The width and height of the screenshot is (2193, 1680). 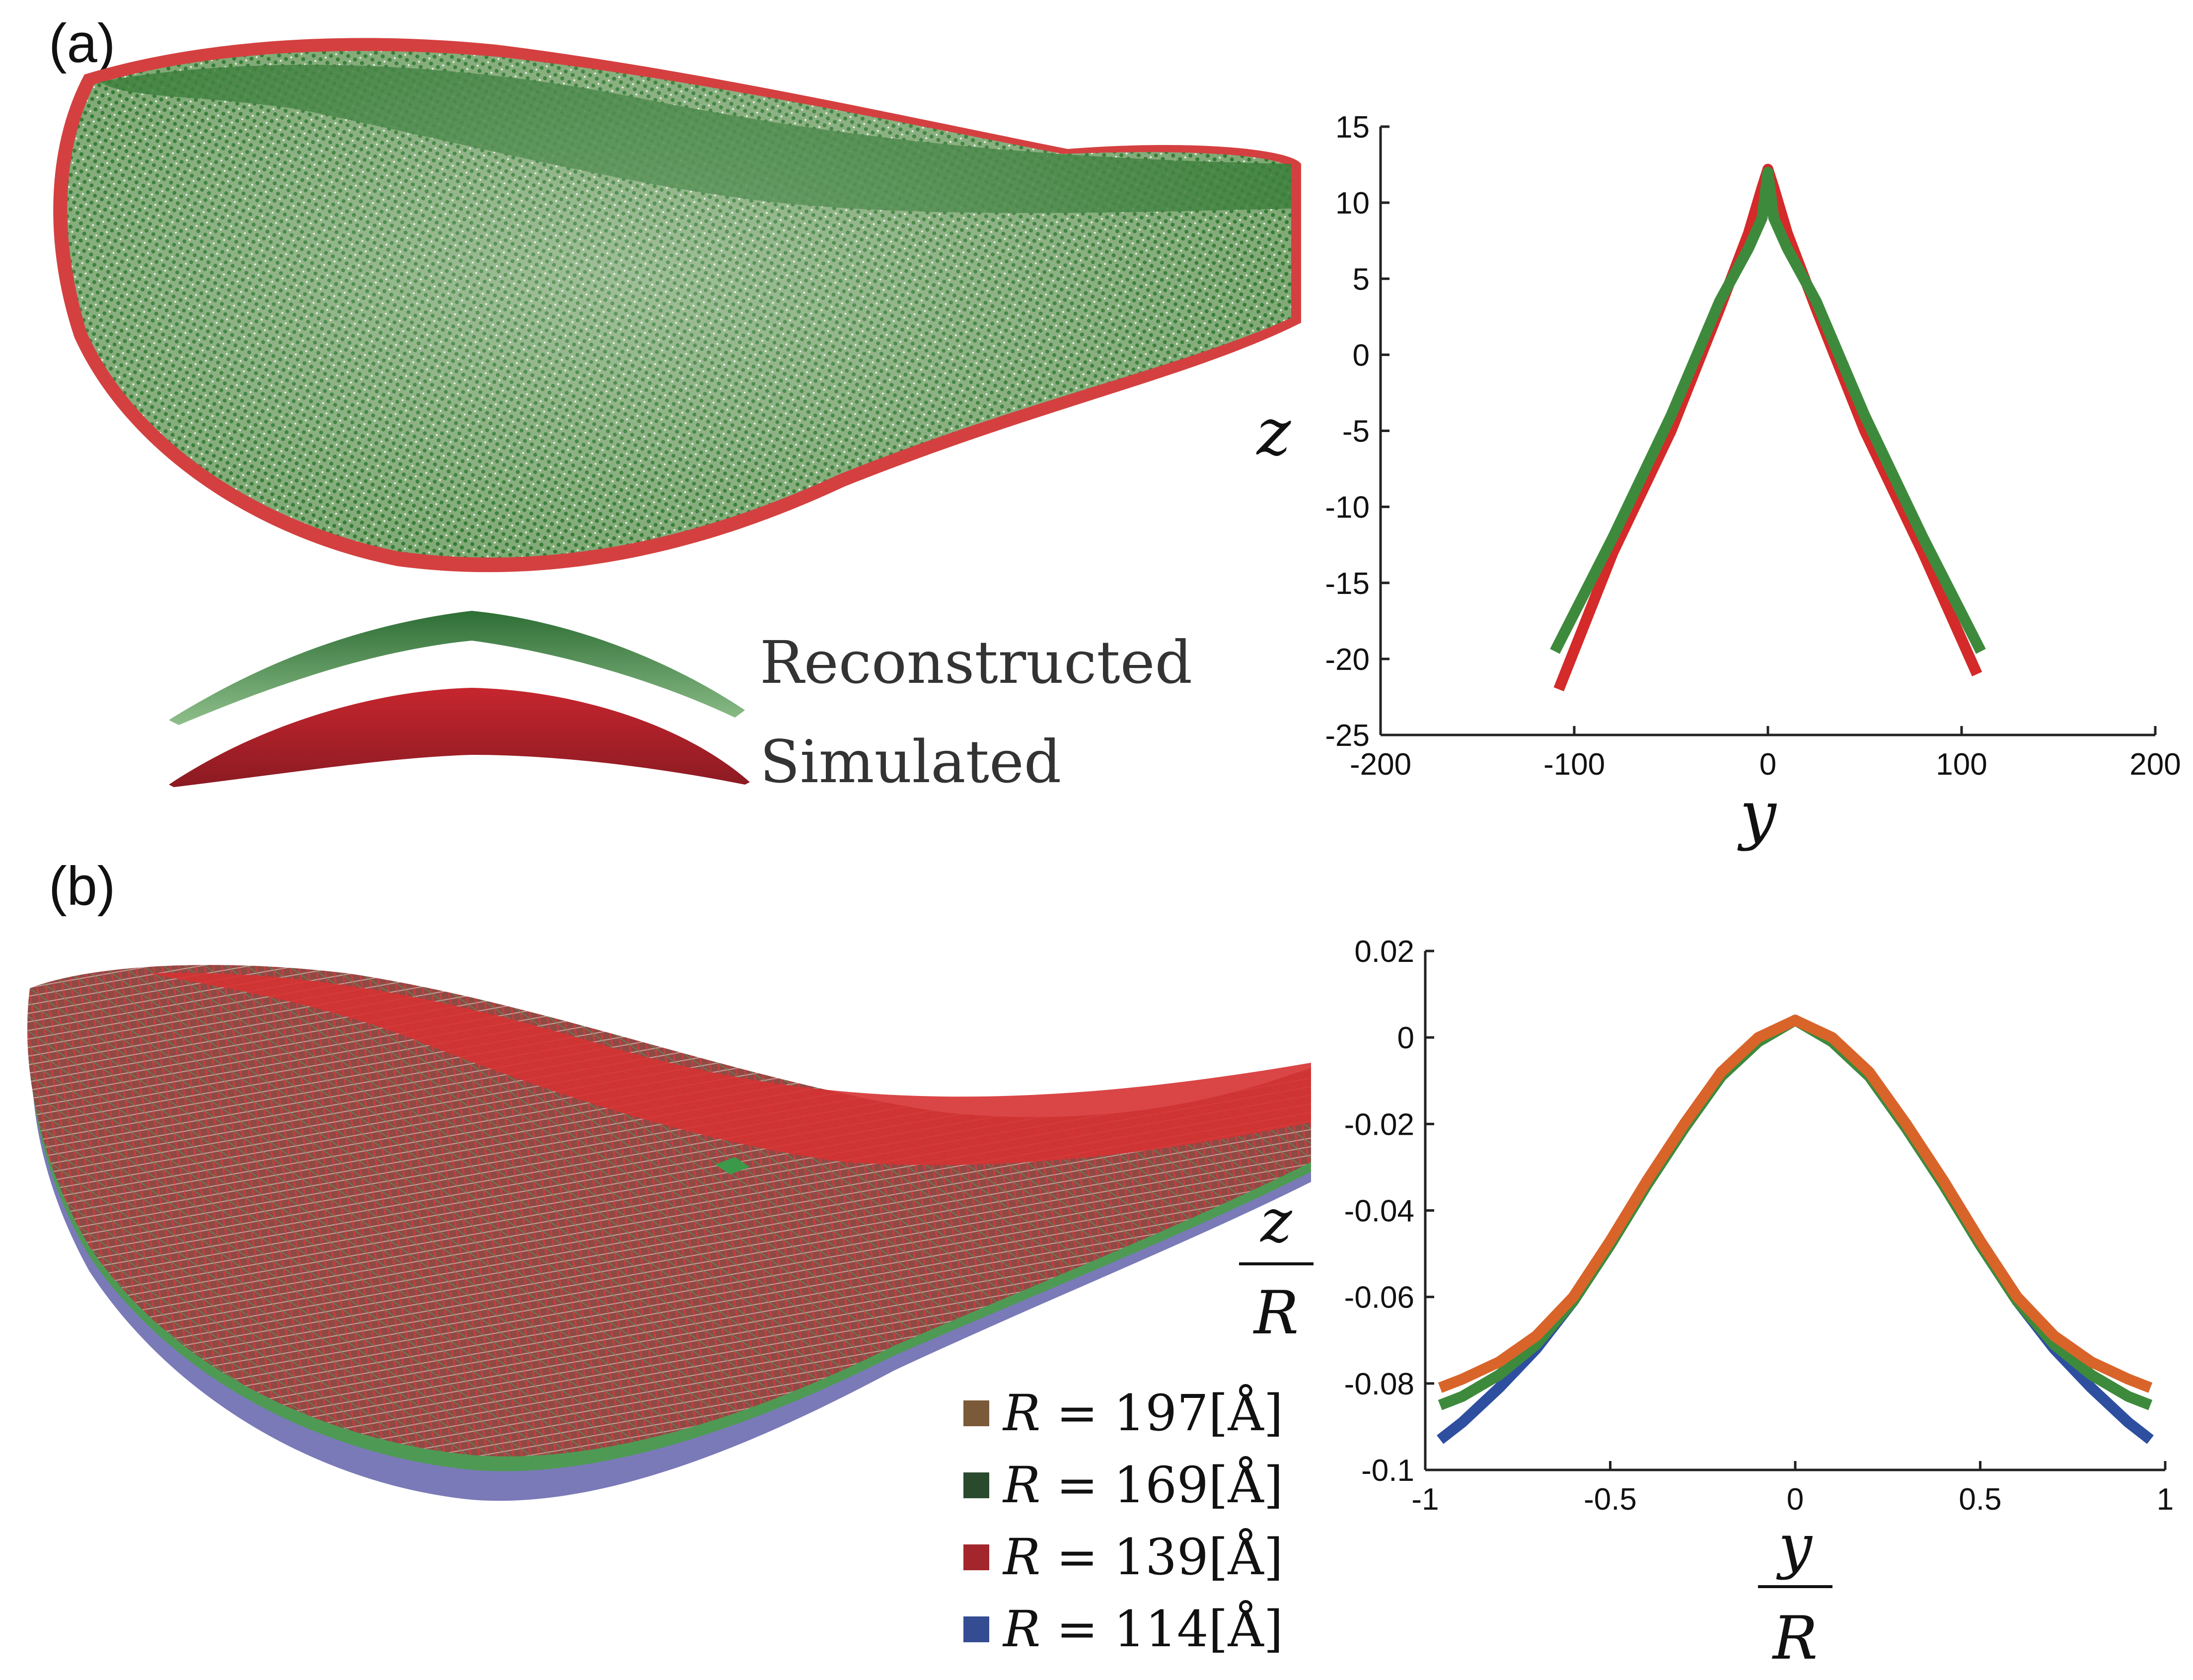 I want to click on legend-entry-label: R = 139[Å], so click(x=1142, y=1557).